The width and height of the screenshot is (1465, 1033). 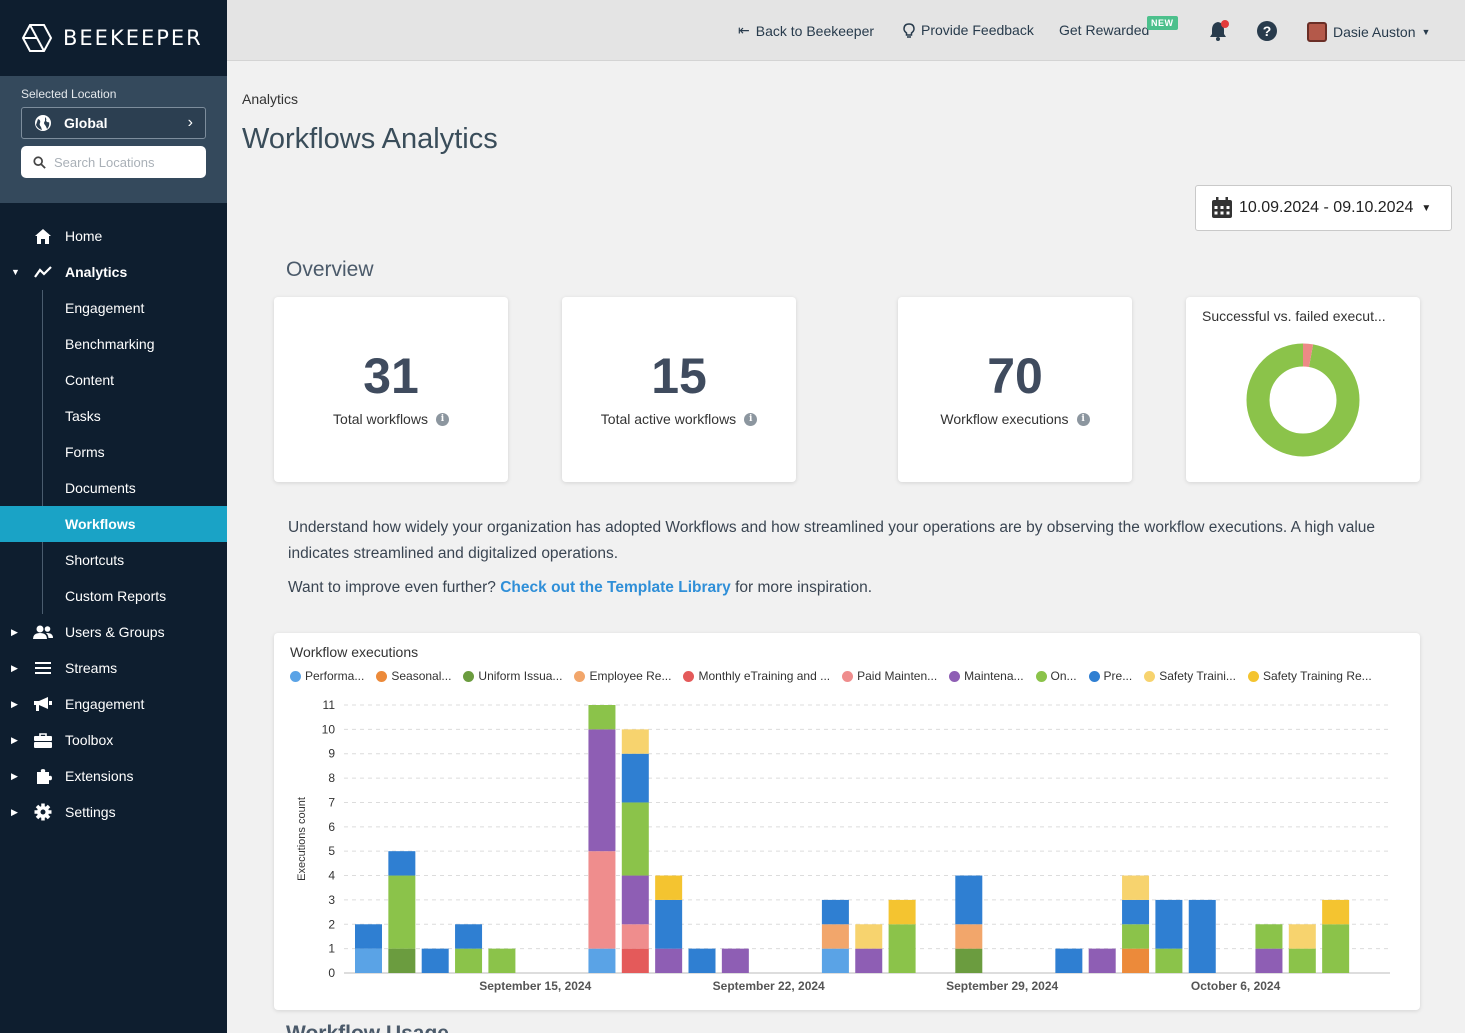 I want to click on improve-prefix: Want to improve even further?, so click(x=392, y=587).